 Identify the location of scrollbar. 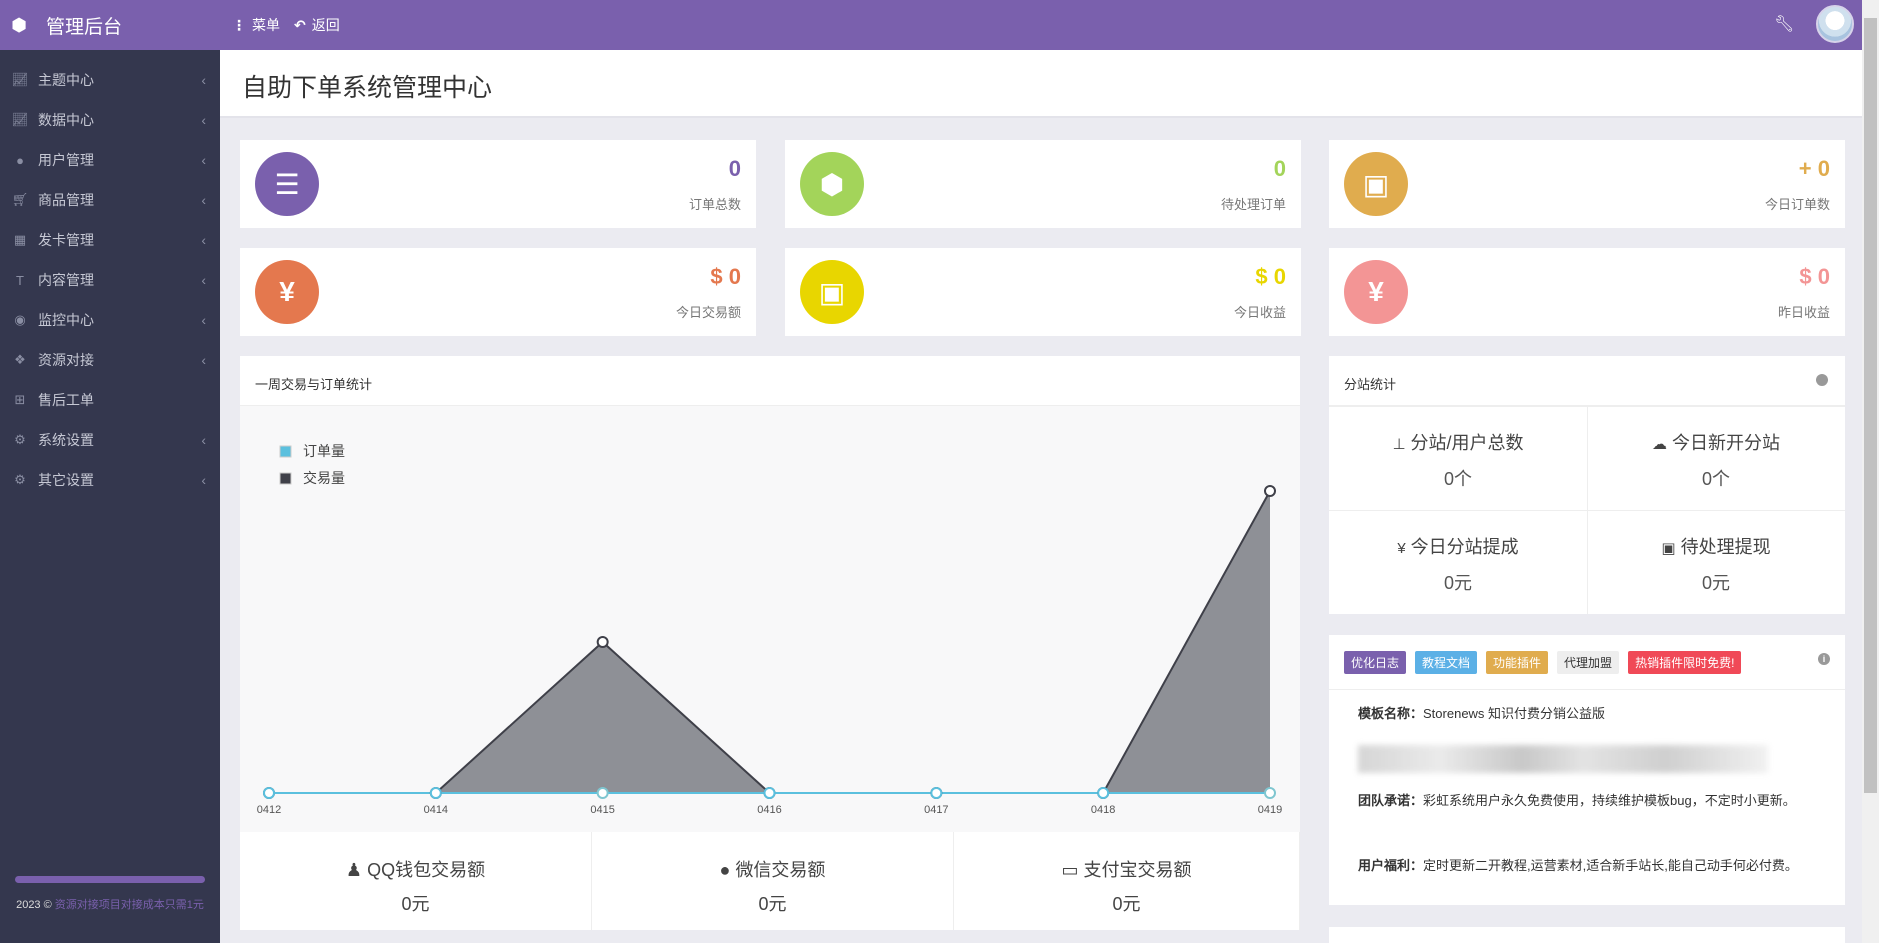
(1870, 471).